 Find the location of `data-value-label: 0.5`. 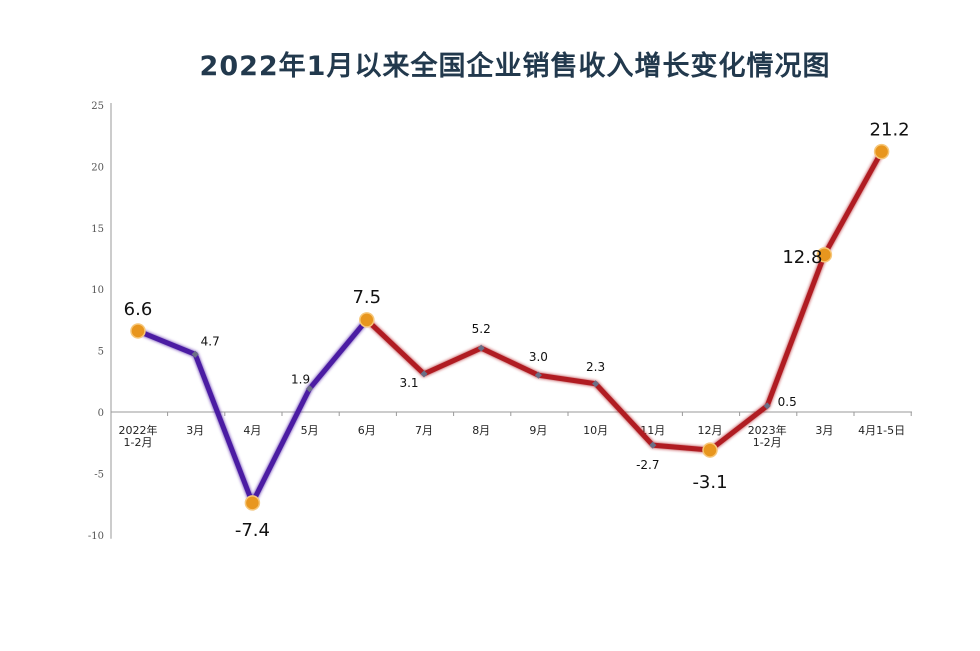

data-value-label: 0.5 is located at coordinates (787, 402).